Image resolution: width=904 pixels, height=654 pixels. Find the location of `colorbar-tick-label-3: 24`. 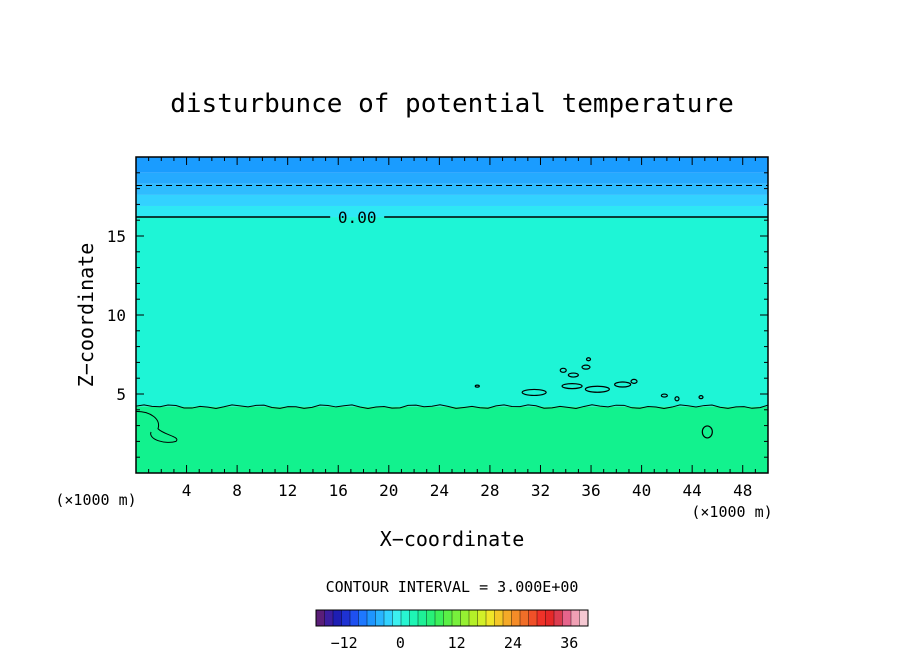

colorbar-tick-label-3: 24 is located at coordinates (513, 643).